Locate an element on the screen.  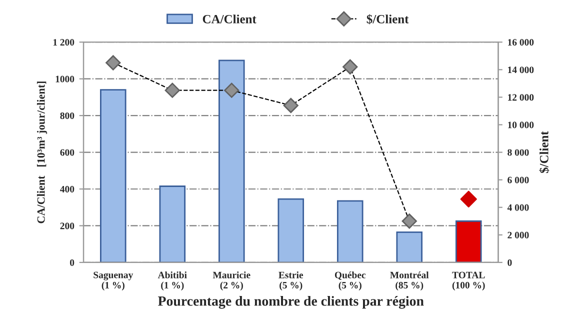
y2-tick-label: 16 000 is located at coordinates (521, 42).